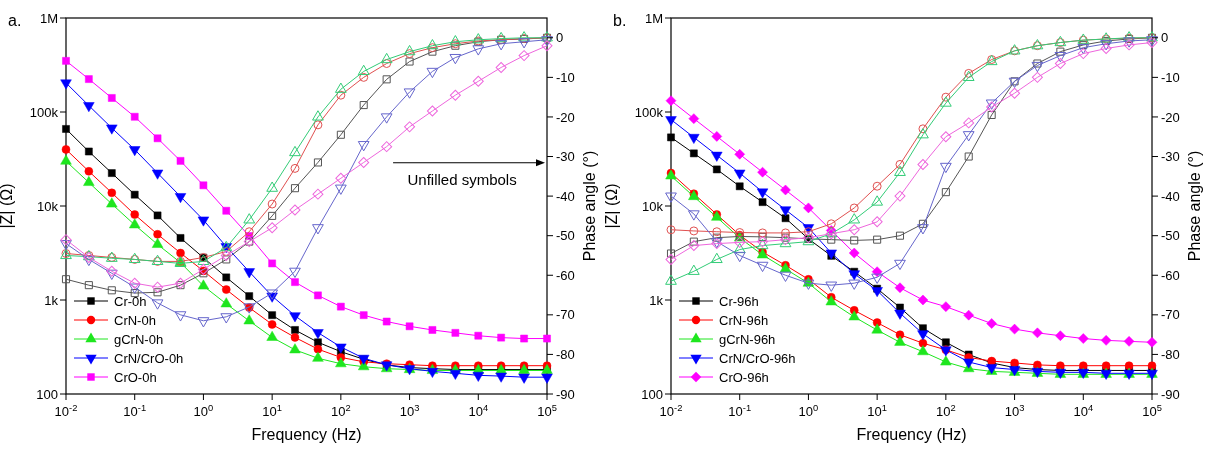 The image size is (1211, 450). What do you see at coordinates (130, 301) in the screenshot?
I see `legend-label: Cr-0h` at bounding box center [130, 301].